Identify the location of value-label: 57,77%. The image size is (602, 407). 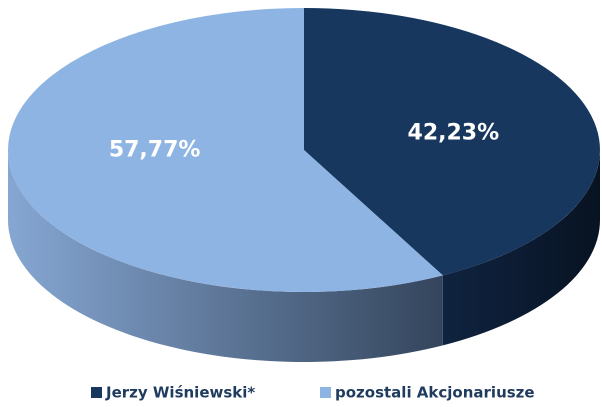
(155, 150).